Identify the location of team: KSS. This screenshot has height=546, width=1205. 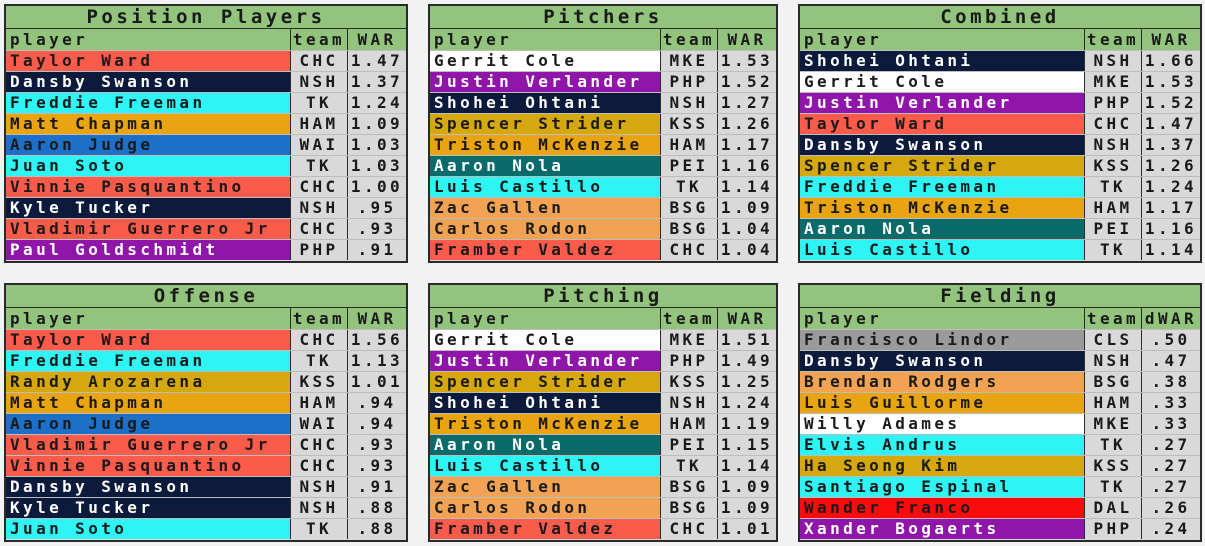
(688, 382).